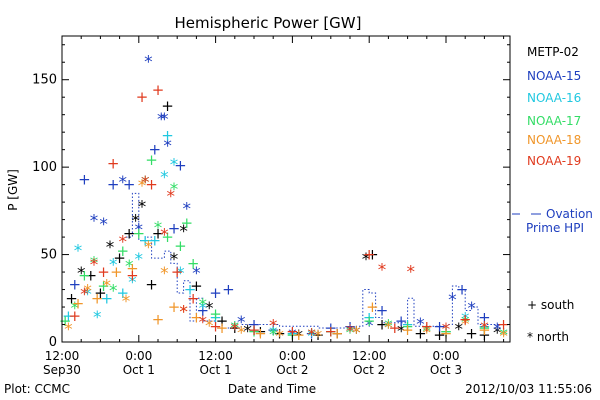 The image size is (600, 400). I want to click on x-tick-label-date: Oct 1, so click(139, 370).